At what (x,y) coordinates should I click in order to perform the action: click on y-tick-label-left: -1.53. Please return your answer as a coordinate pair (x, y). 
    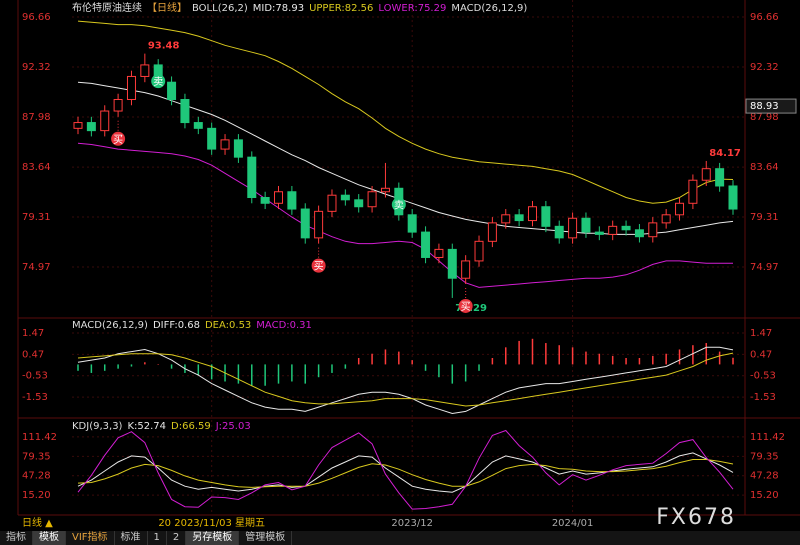
    Looking at the image, I should click on (35, 397).